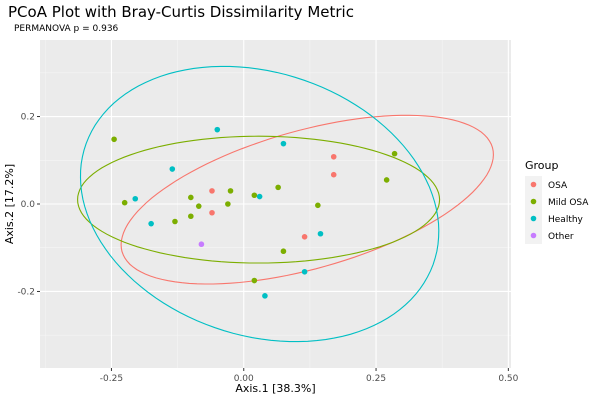 This screenshot has height=400, width=600. I want to click on legend-label-osa: OSA, so click(558, 186).